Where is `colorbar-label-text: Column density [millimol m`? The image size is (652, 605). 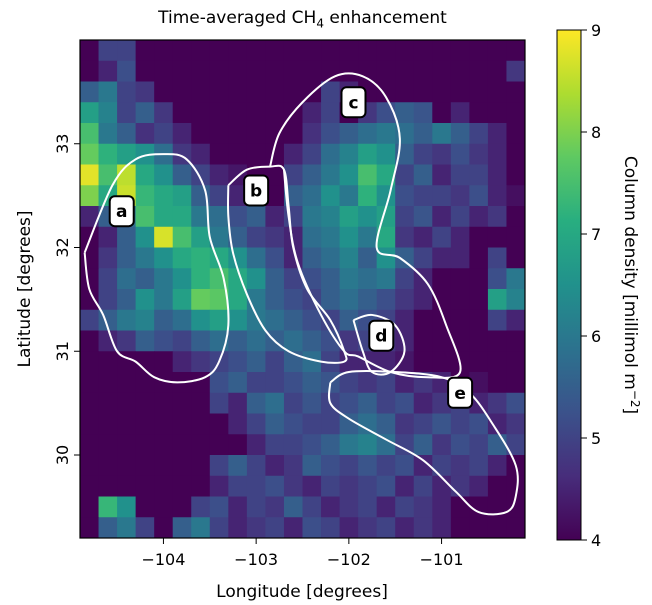 colorbar-label-text: Column density [millimol m is located at coordinates (630, 273).